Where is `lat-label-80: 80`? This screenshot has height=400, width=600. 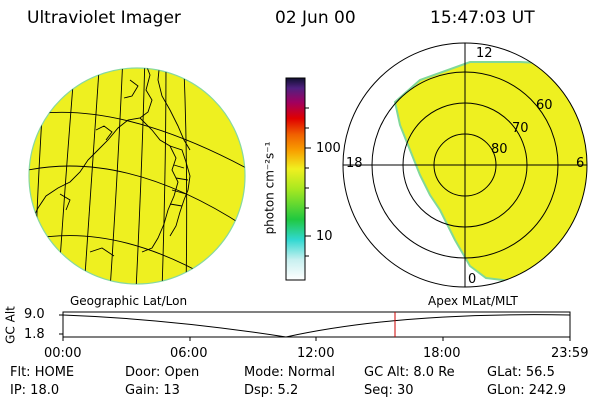 lat-label-80: 80 is located at coordinates (499, 149).